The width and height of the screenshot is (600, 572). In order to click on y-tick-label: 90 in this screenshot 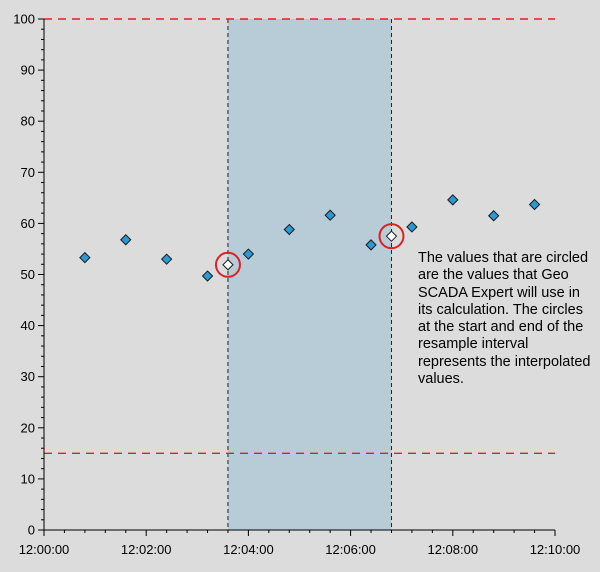, I will do `click(28, 70)`.